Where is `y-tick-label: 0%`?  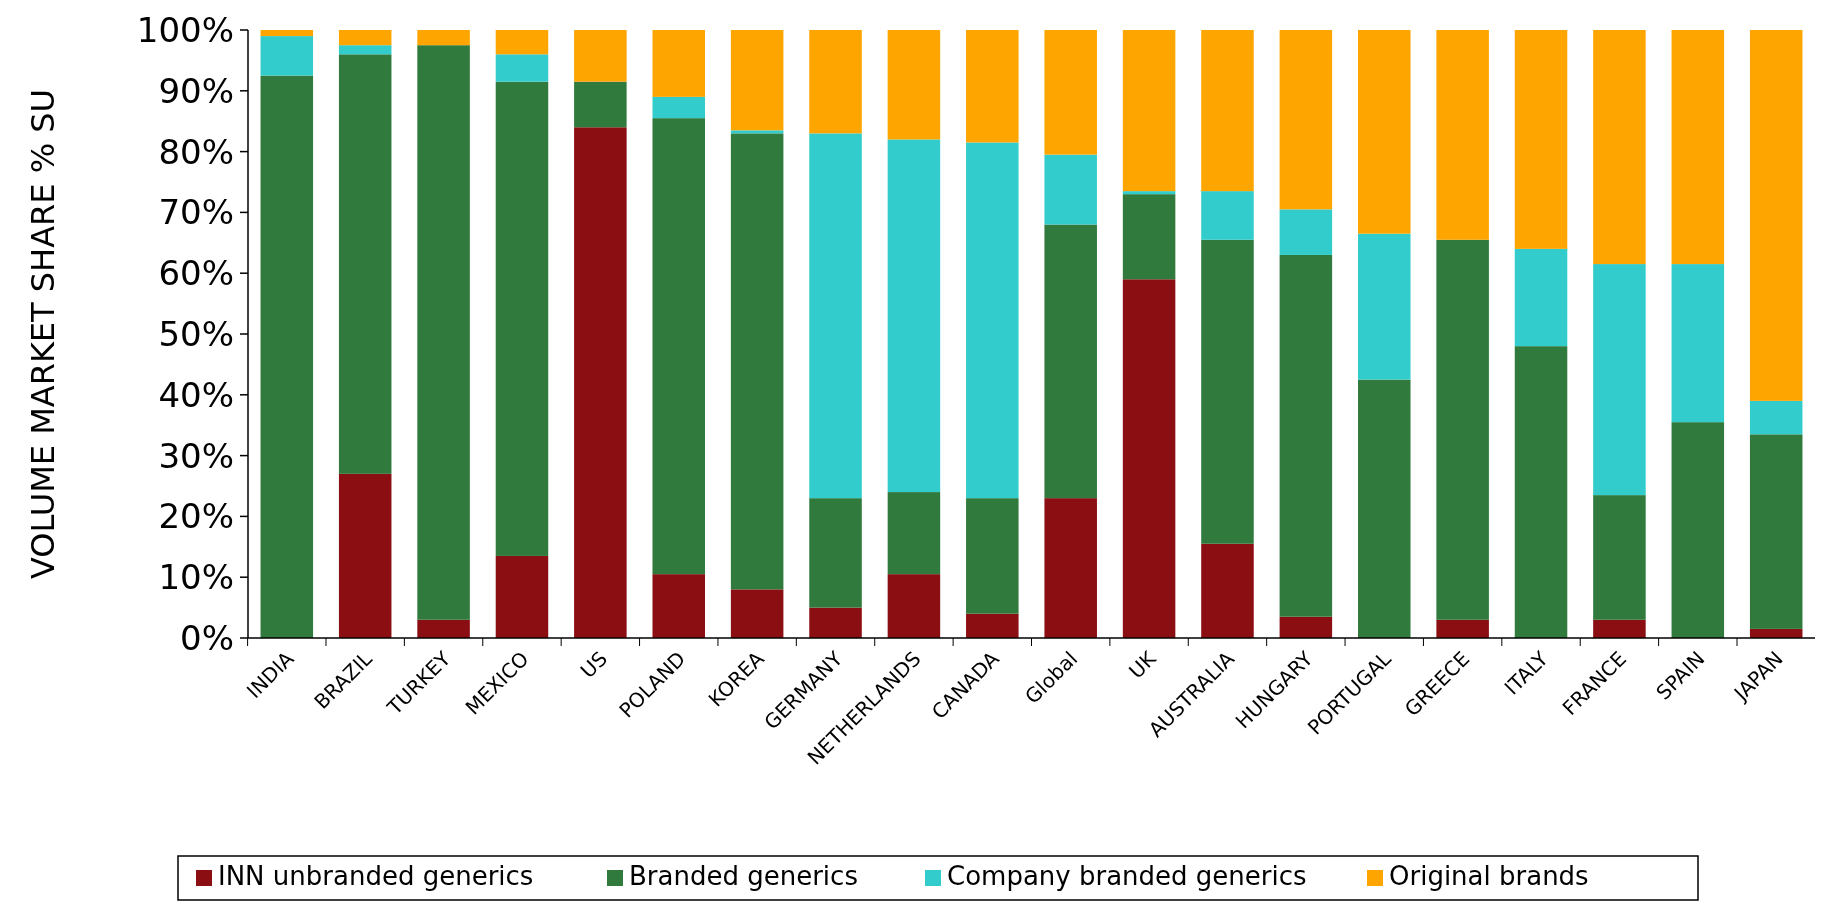 y-tick-label: 0% is located at coordinates (207, 637).